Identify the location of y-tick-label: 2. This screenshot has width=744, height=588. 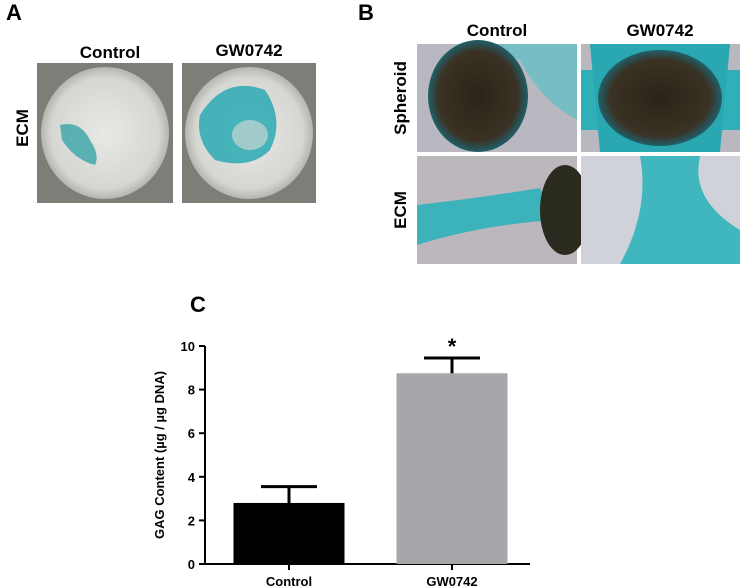
(191, 520).